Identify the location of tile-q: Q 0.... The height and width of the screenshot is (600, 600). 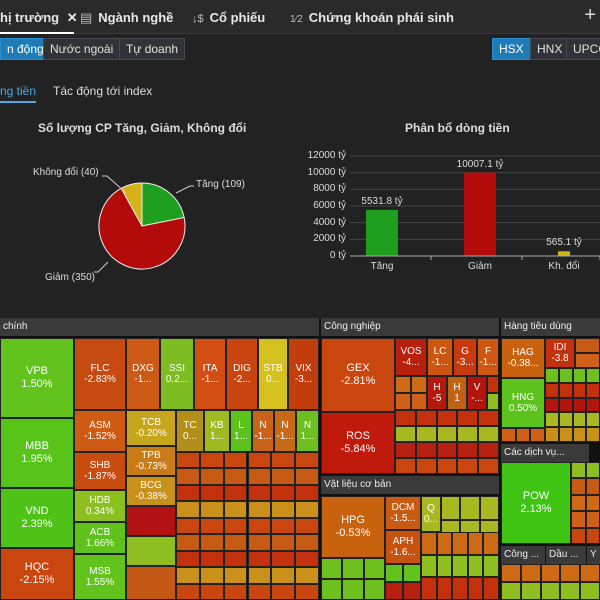
(431, 514).